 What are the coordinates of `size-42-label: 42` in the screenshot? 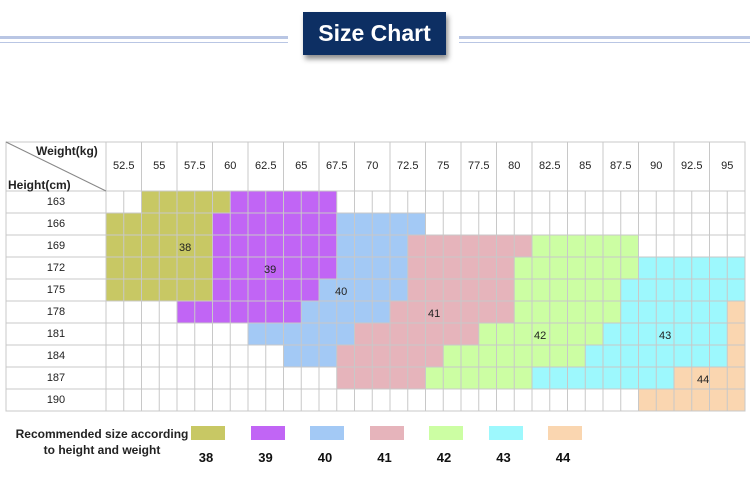 It's located at (540, 336).